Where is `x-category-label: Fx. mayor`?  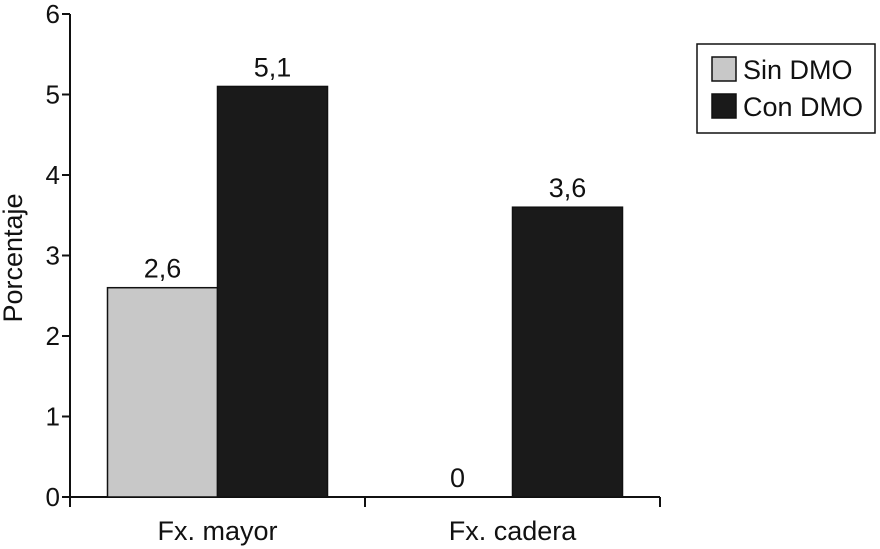 x-category-label: Fx. mayor is located at coordinates (217, 531).